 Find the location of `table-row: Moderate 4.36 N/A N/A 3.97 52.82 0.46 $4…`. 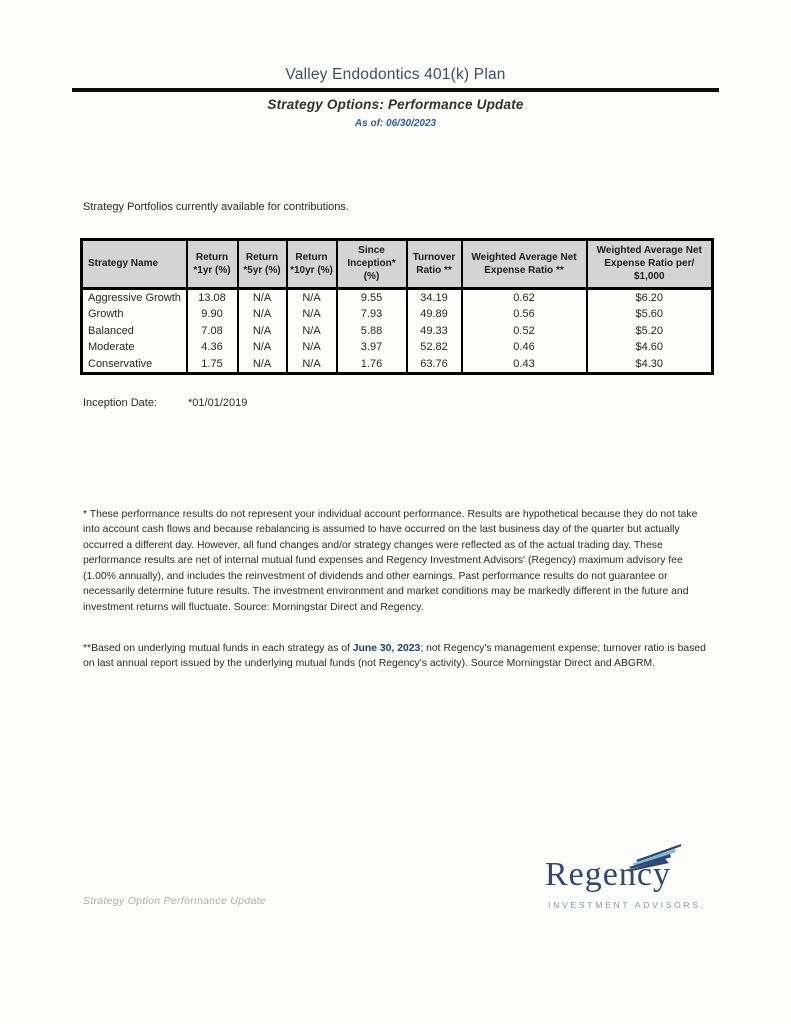

table-row: Moderate 4.36 N/A N/A 3.97 52.82 0.46 $4… is located at coordinates (397, 347).